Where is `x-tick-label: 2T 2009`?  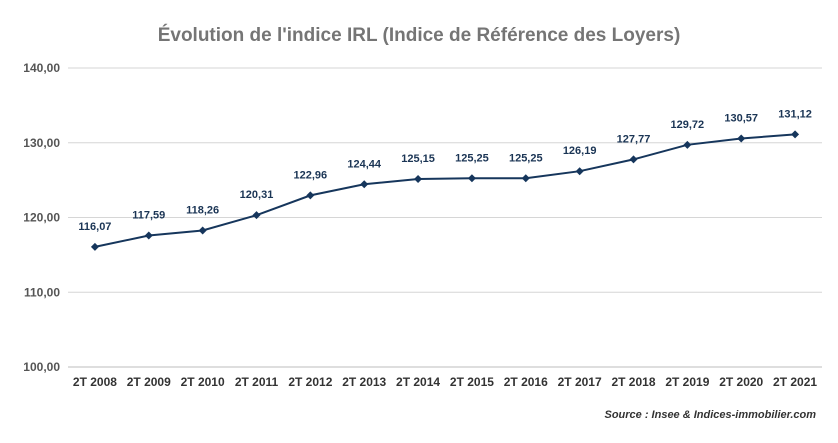
x-tick-label: 2T 2009 is located at coordinates (149, 382).